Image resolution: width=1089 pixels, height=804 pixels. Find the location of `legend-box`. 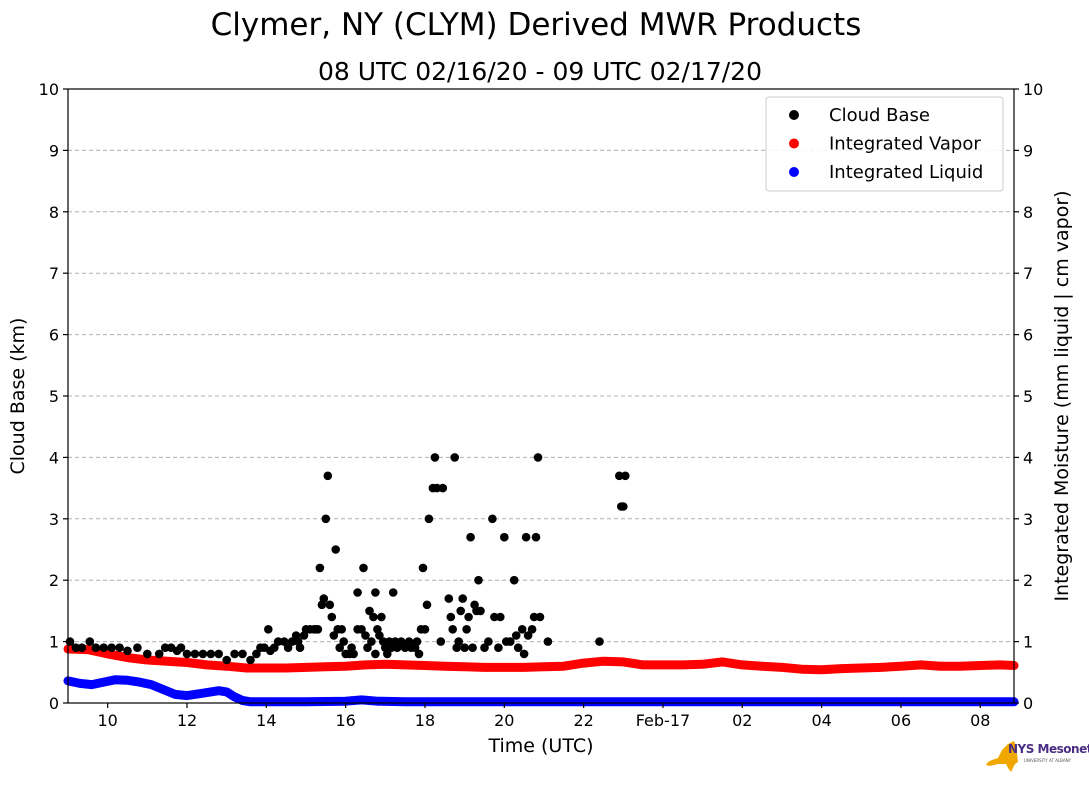

legend-box is located at coordinates (884, 144).